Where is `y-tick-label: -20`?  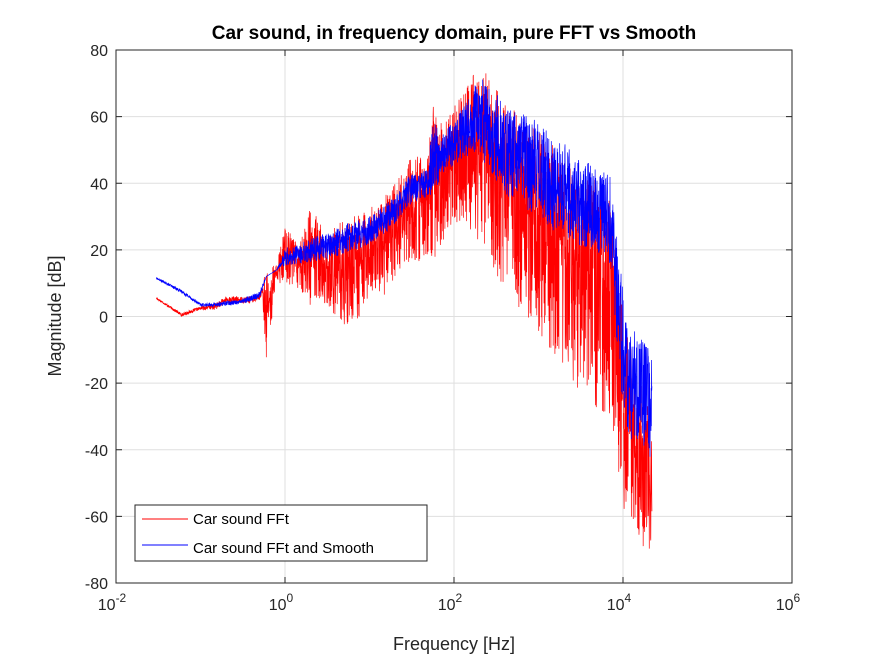
y-tick-label: -20 is located at coordinates (96, 384).